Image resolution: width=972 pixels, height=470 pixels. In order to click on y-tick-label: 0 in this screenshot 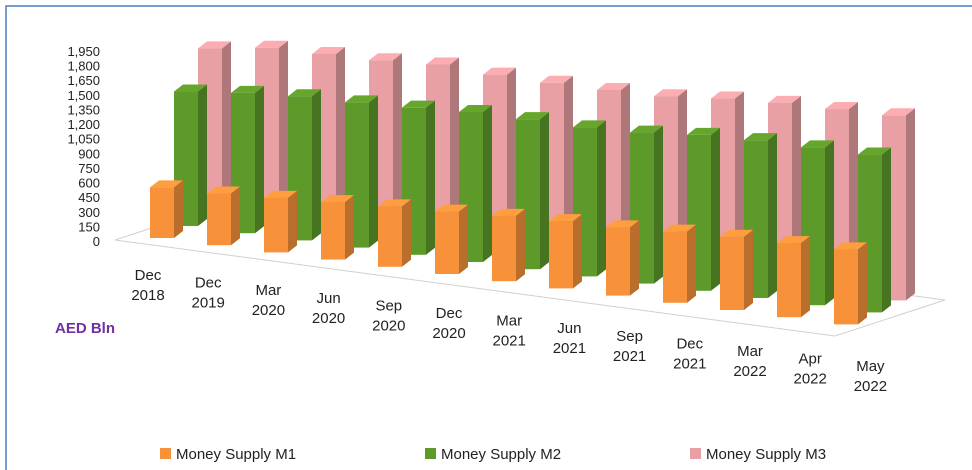, I will do `click(96, 241)`.